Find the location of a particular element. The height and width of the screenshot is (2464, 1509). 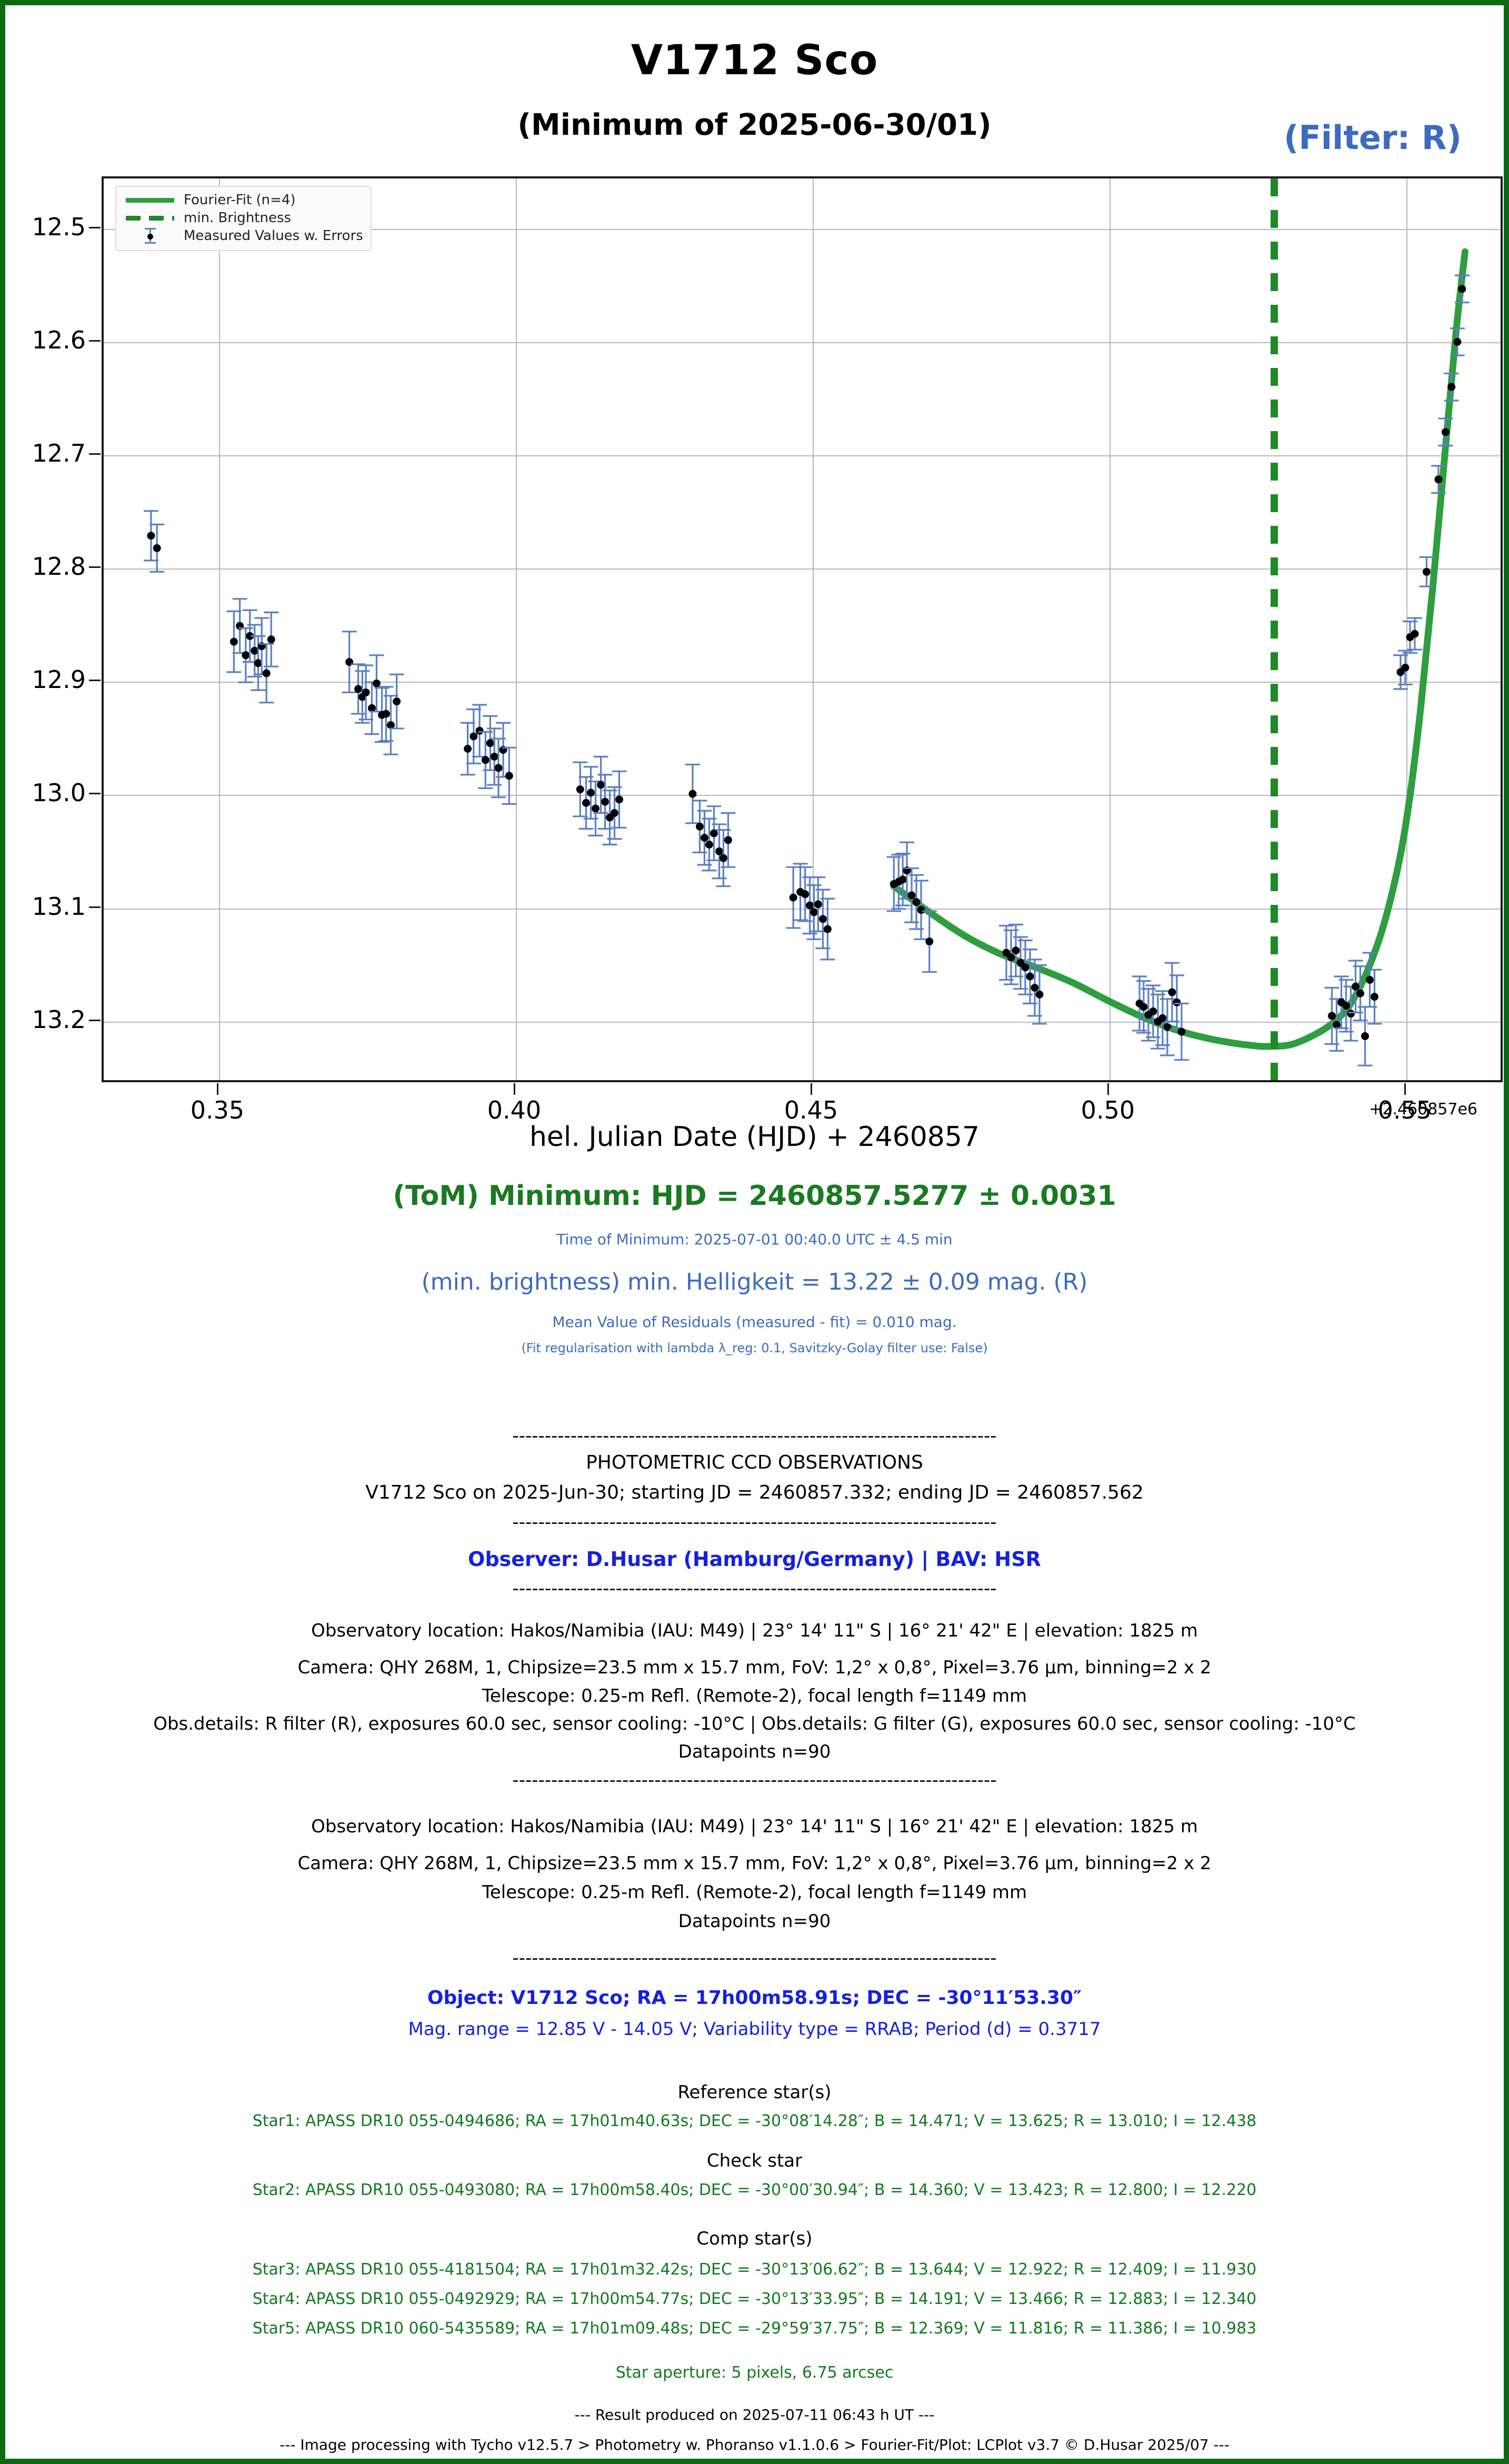

x-tick-label: 0.50 is located at coordinates (1108, 1110).